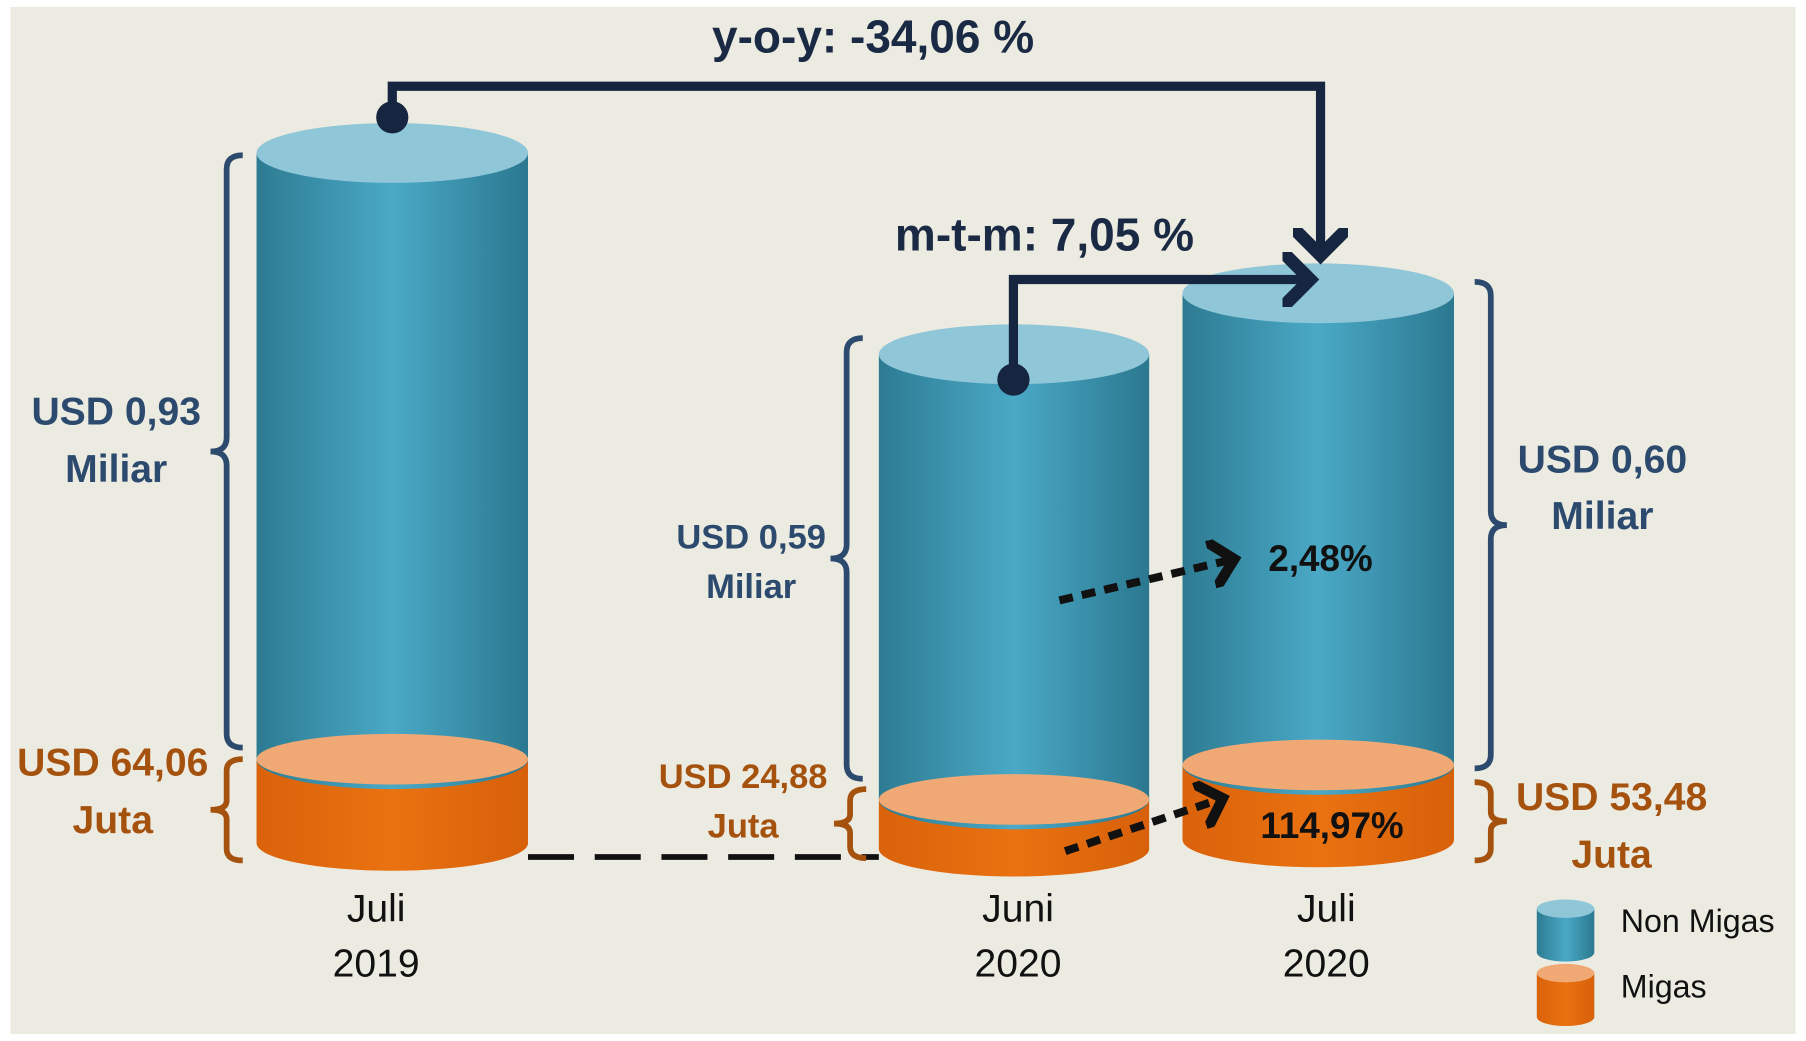 Image resolution: width=1806 pixels, height=1041 pixels. I want to click on mtm-arrow, so click(1159, 330).